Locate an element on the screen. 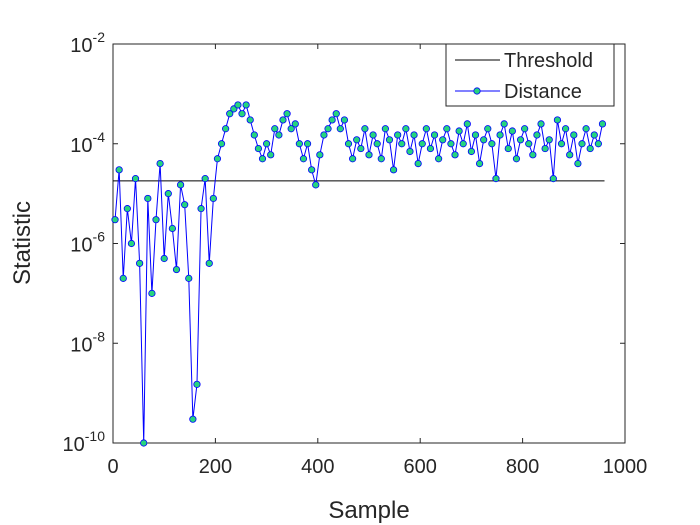  y-tick-label: 10⁻⁶ is located at coordinates (87, 243).